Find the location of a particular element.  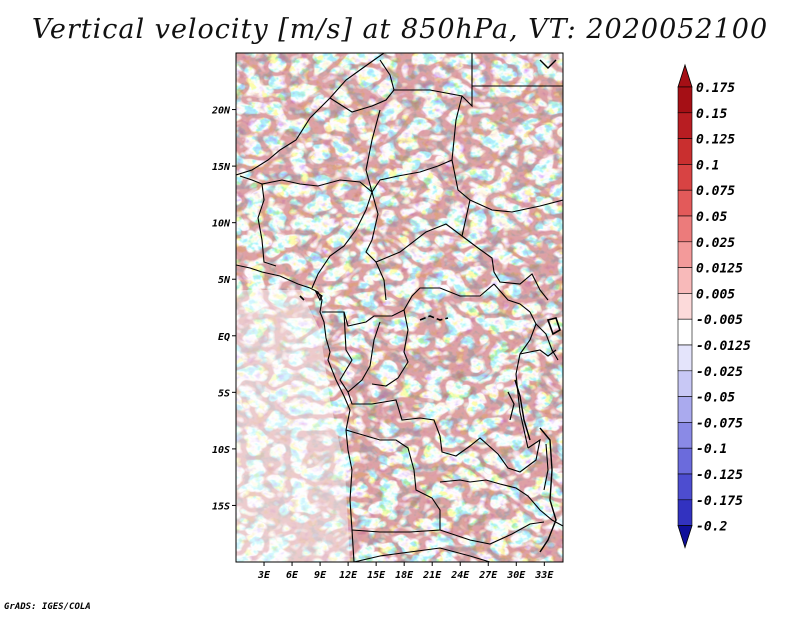

lon-tick-label: 33E is located at coordinates (544, 575).